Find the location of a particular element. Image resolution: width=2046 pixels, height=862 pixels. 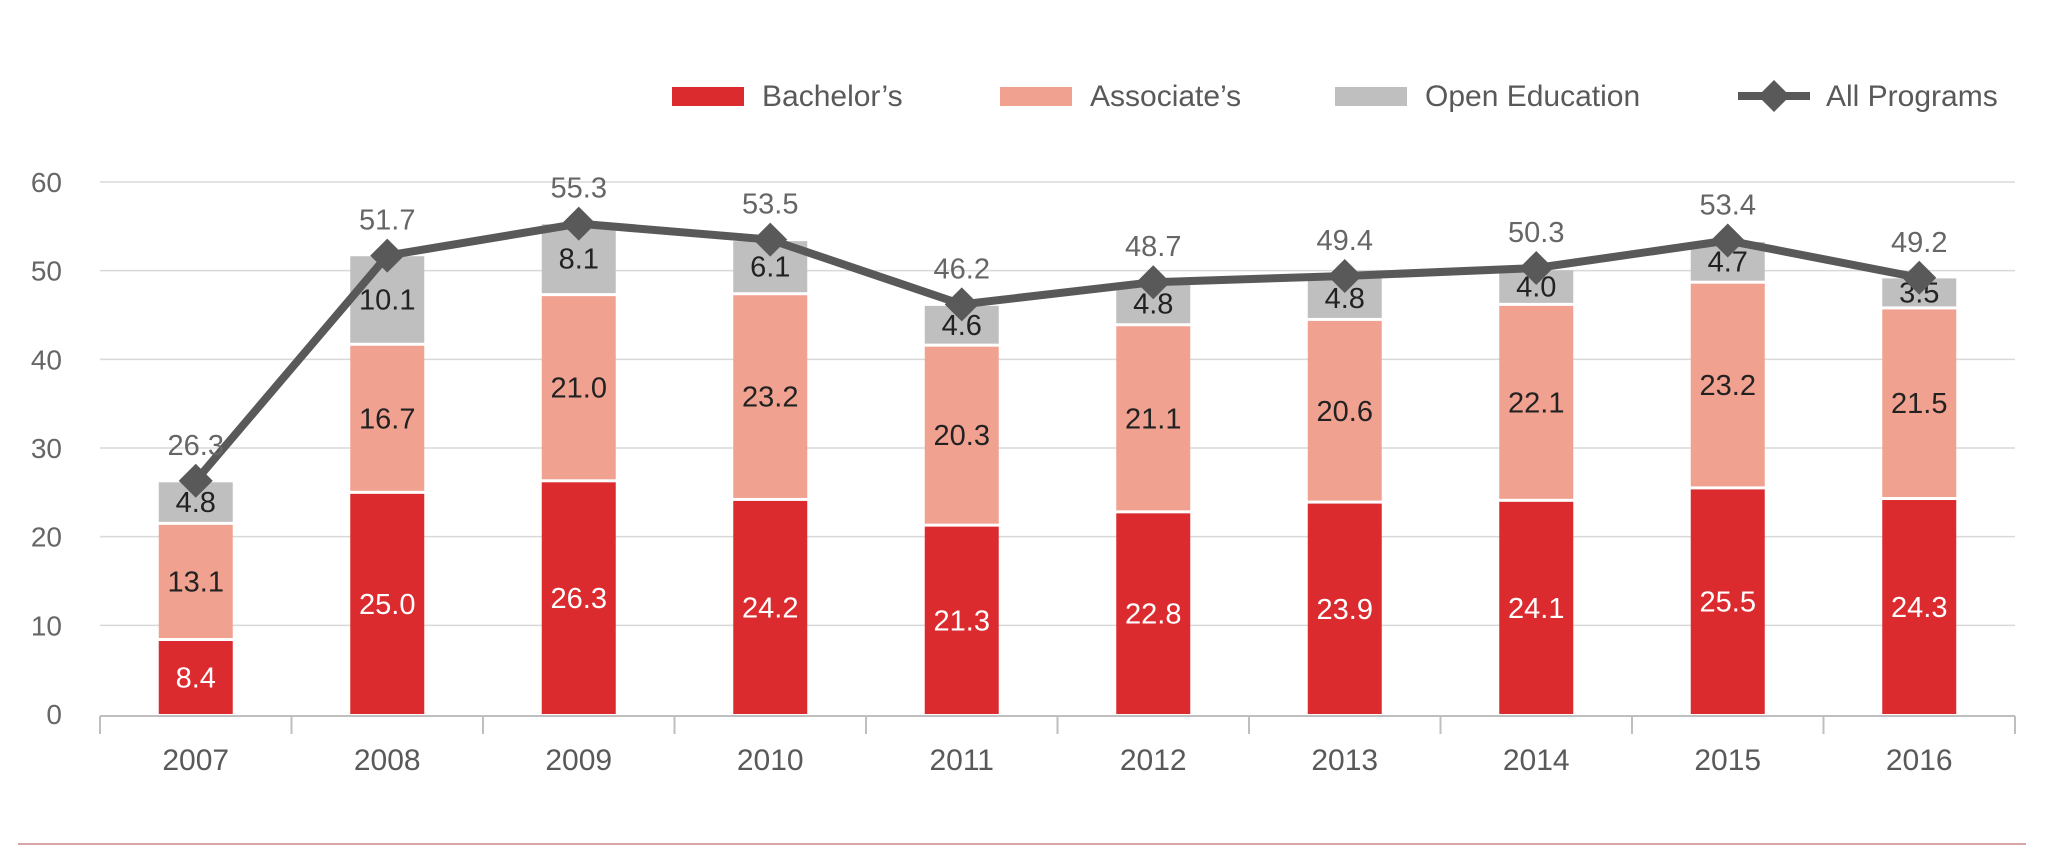

x-tick-label: 2009 is located at coordinates (578, 760).